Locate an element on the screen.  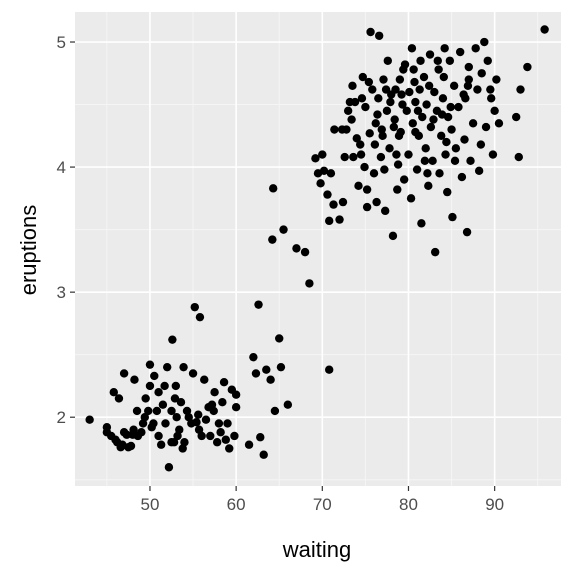
x-tick-label: 90 is located at coordinates (494, 504).